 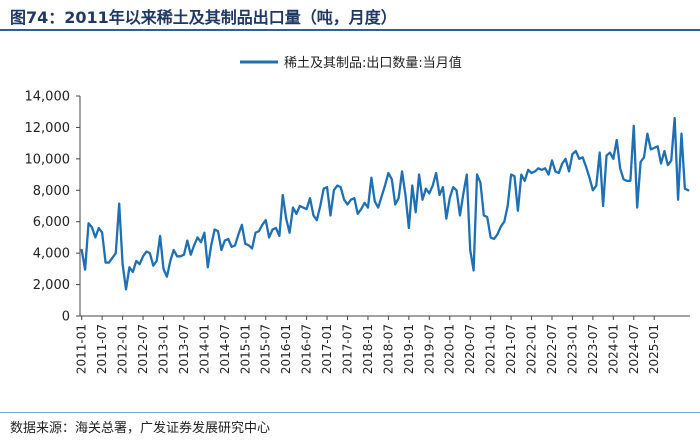 What do you see at coordinates (51, 285) in the screenshot?
I see `y-tick-label: 2,000` at bounding box center [51, 285].